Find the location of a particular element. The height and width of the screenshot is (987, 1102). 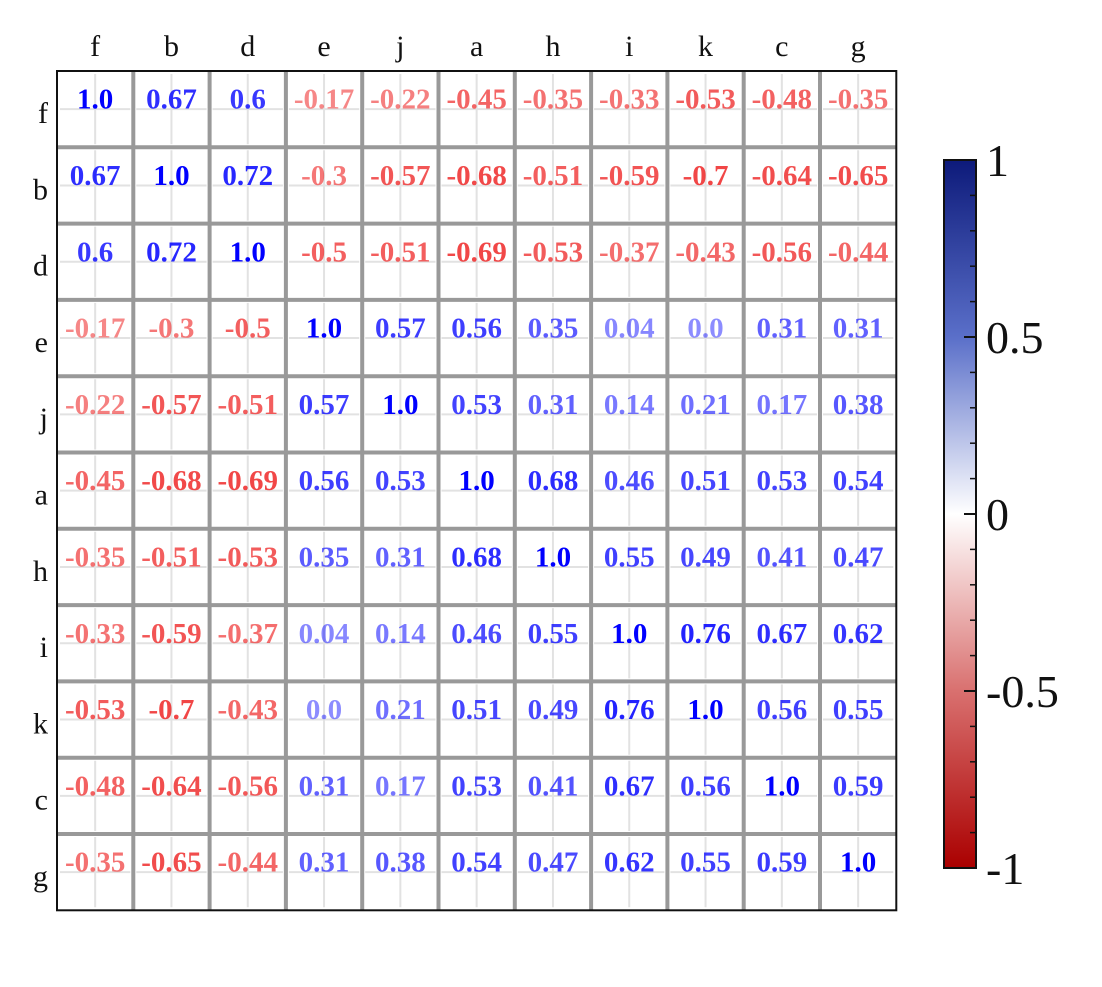

y-tick-label: h is located at coordinates (40, 571).